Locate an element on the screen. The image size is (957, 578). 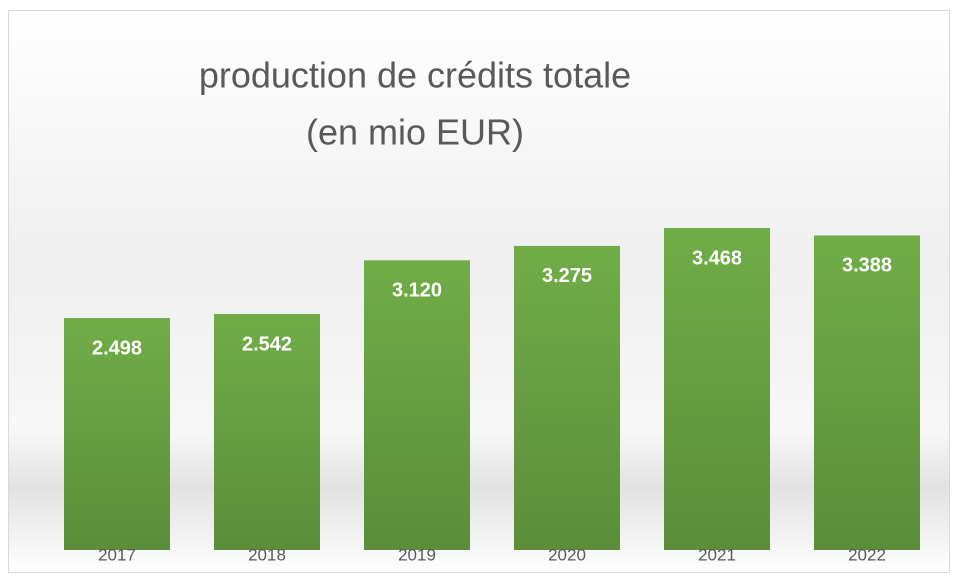
x-tick-label: 2021 is located at coordinates (717, 554).